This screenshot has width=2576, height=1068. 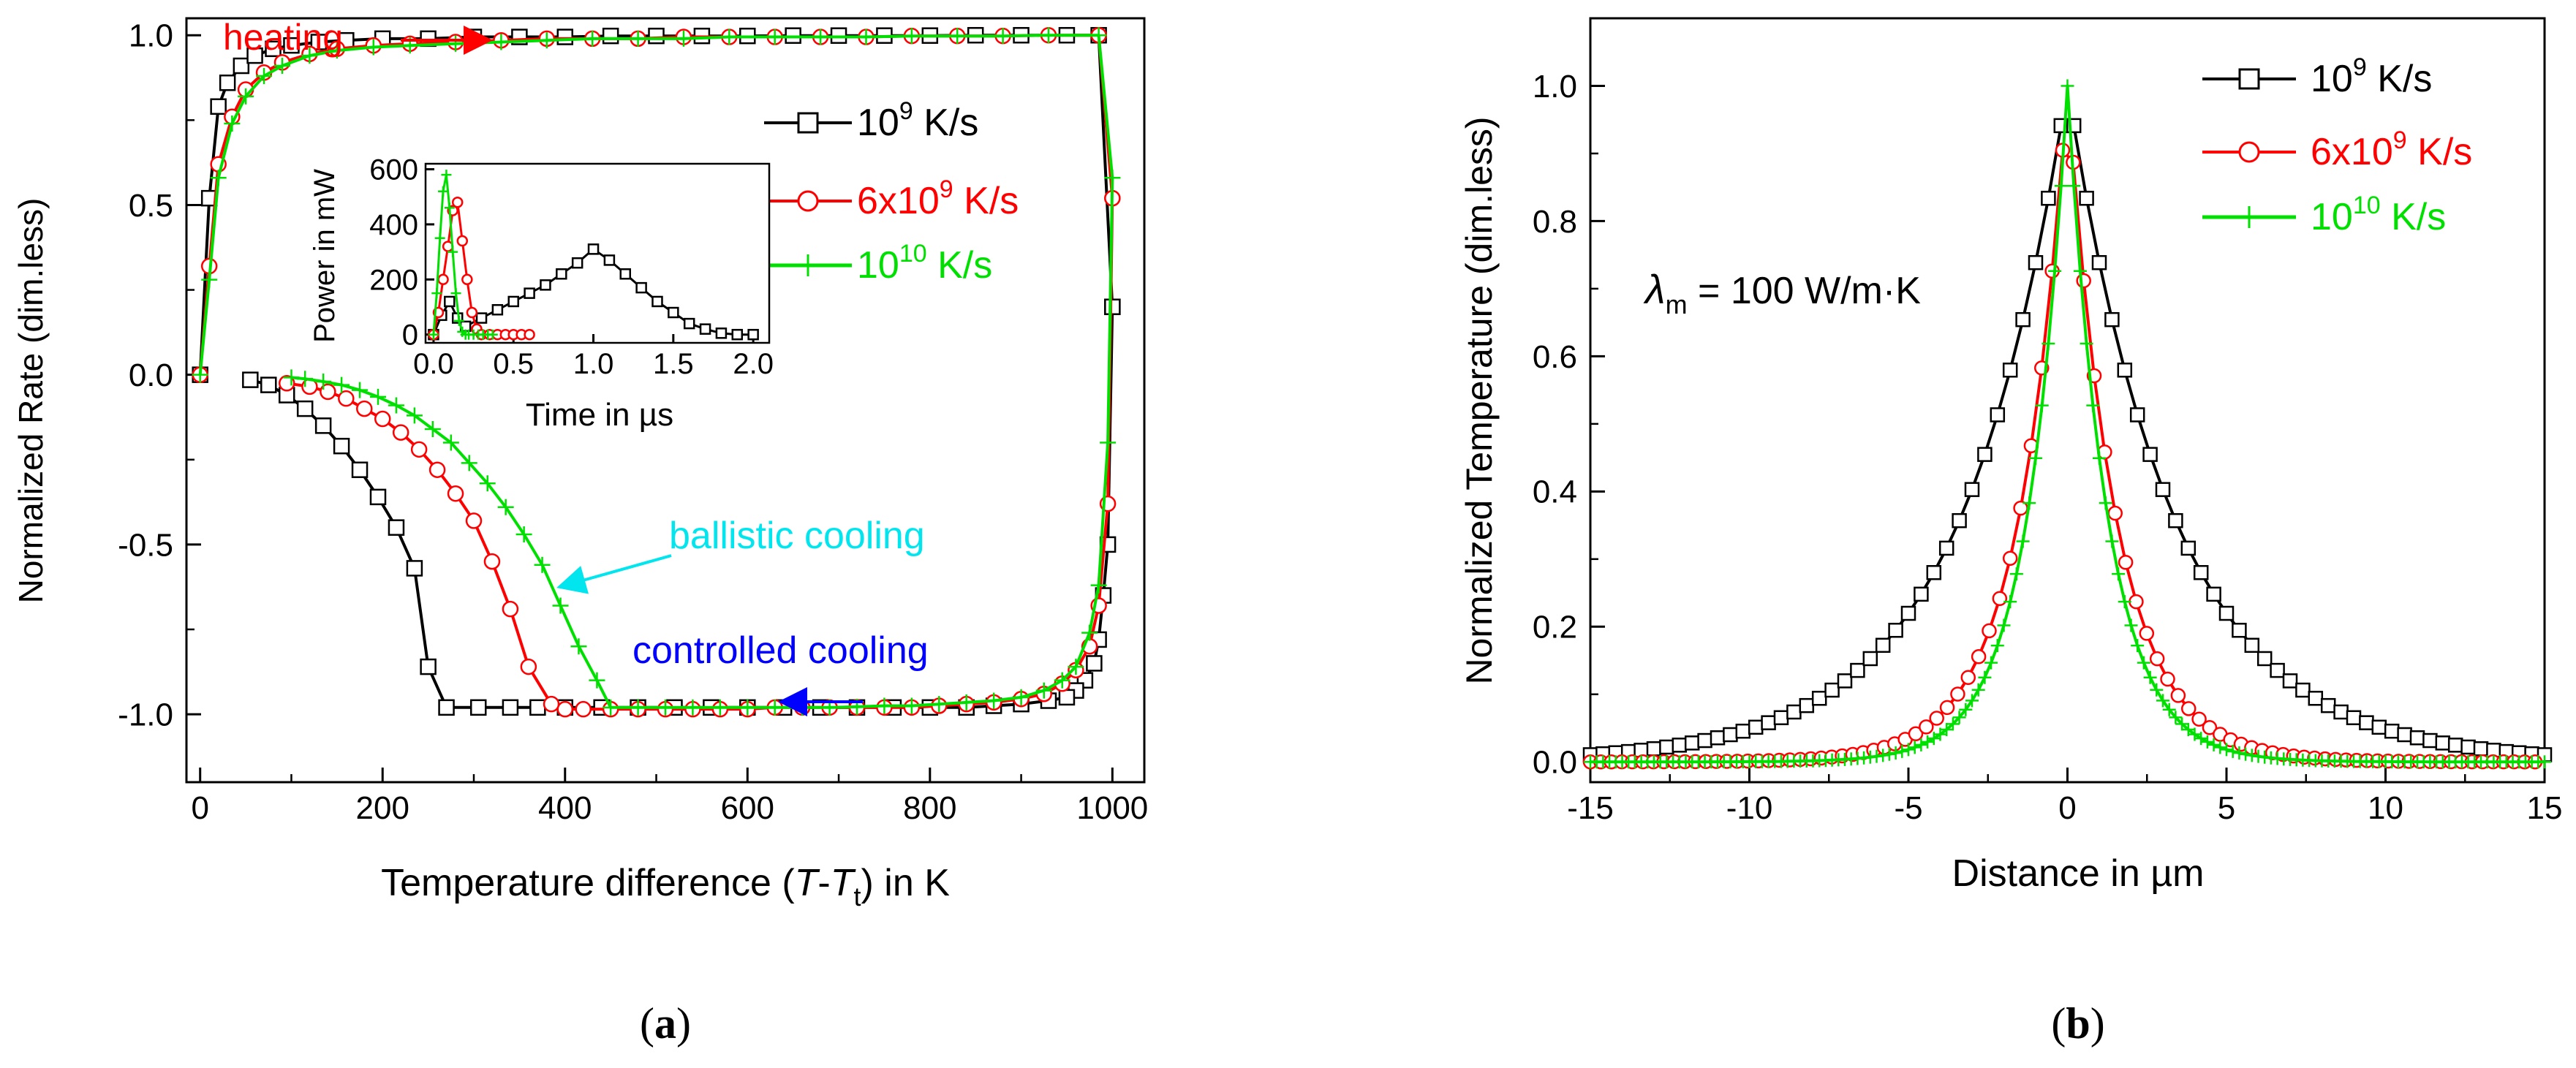 I want to click on caption-open: (, so click(x=2058, y=1023).